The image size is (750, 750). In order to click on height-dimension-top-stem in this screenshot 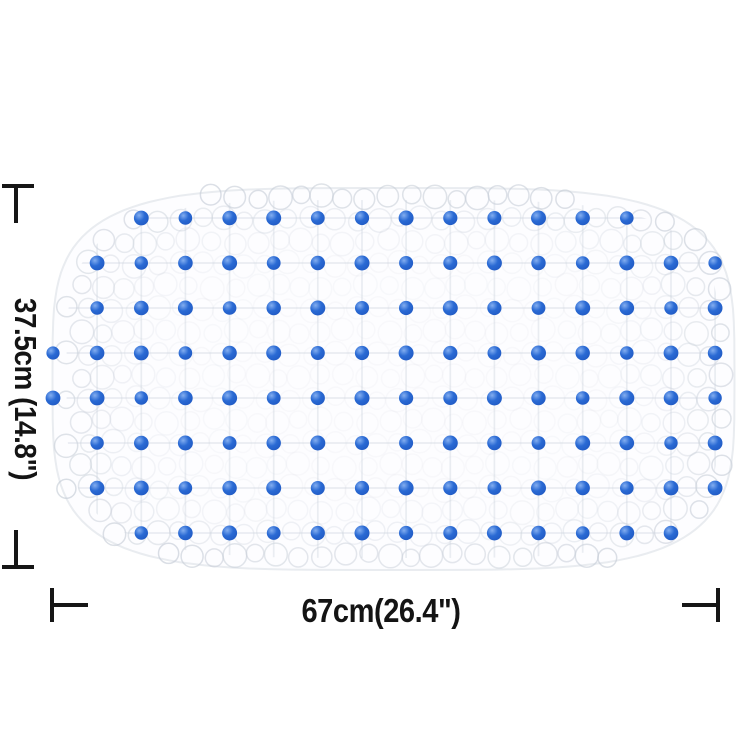, I will do `click(16, 203)`.